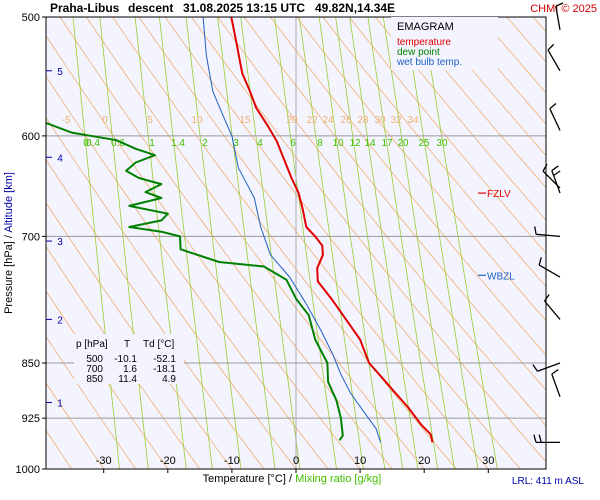  I want to click on pressure-label: 1000, so click(28, 470).